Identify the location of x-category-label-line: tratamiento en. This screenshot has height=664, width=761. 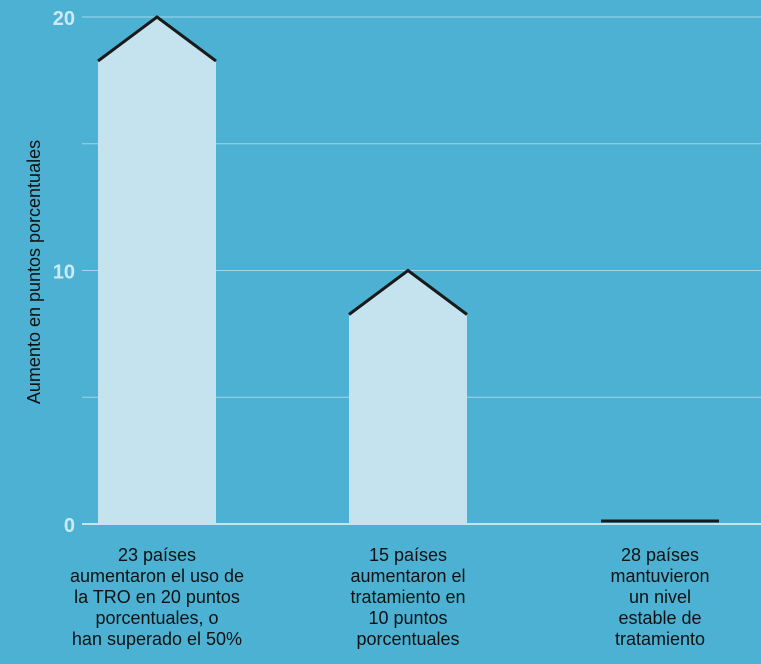
(408, 597).